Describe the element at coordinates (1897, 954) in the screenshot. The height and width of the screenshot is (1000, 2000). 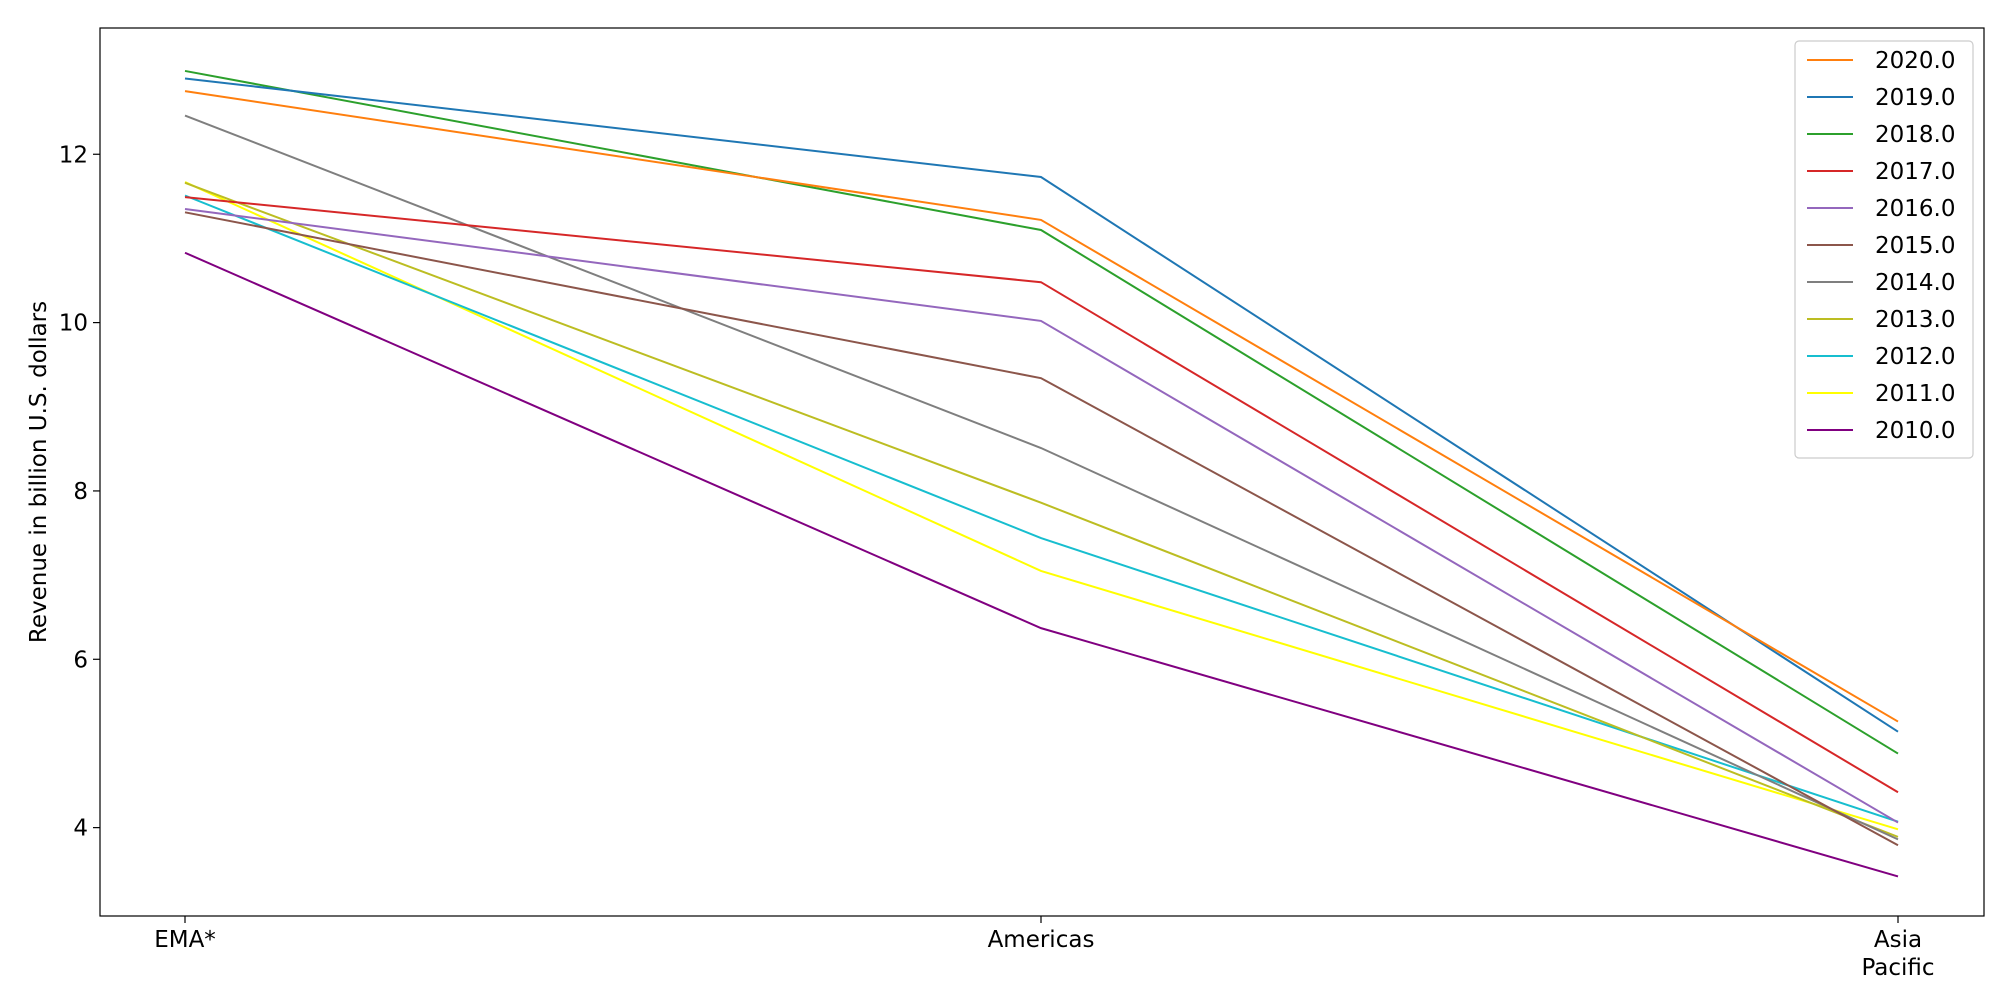
I see `x-tick-label: Asia Pacific` at that location.